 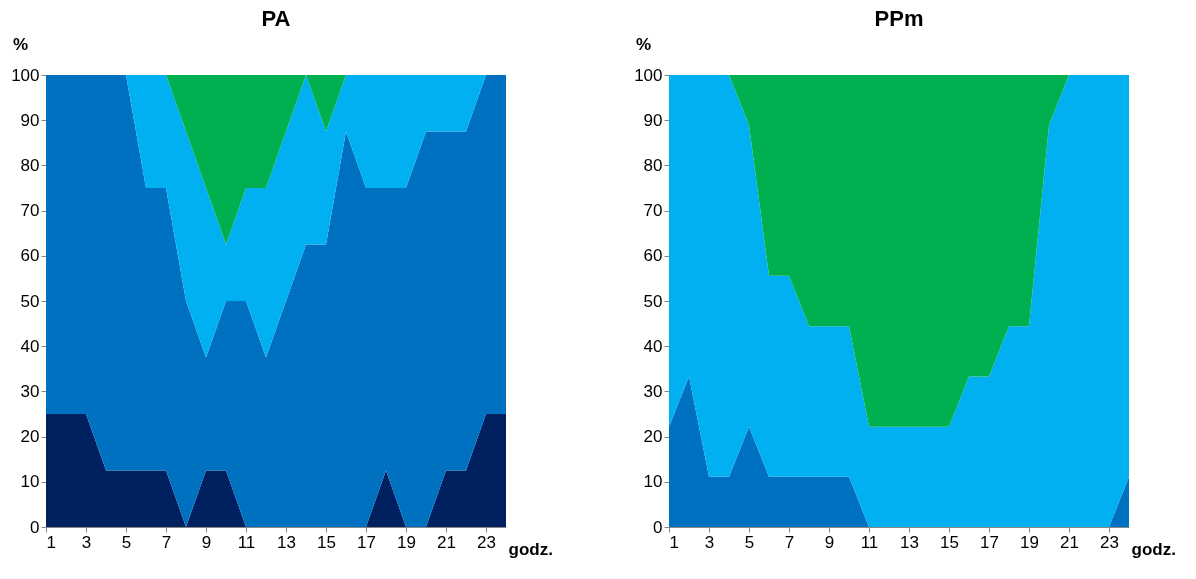 I want to click on chart-title: PA, so click(x=276, y=18).